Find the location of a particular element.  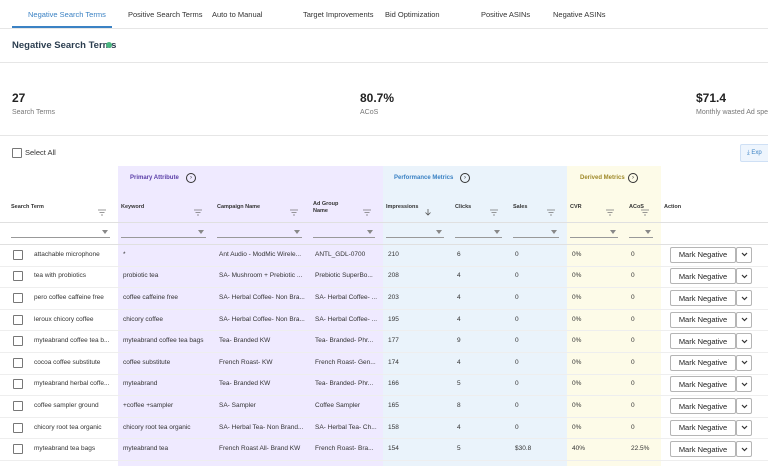

column-group-title: Primary Attribute is located at coordinates (154, 178).